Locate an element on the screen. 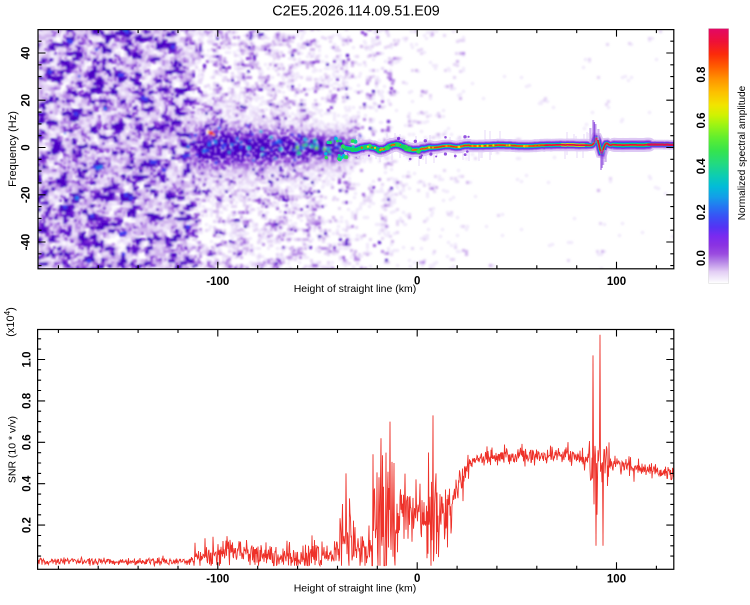  svg-text: -20 is located at coordinates (27, 194).